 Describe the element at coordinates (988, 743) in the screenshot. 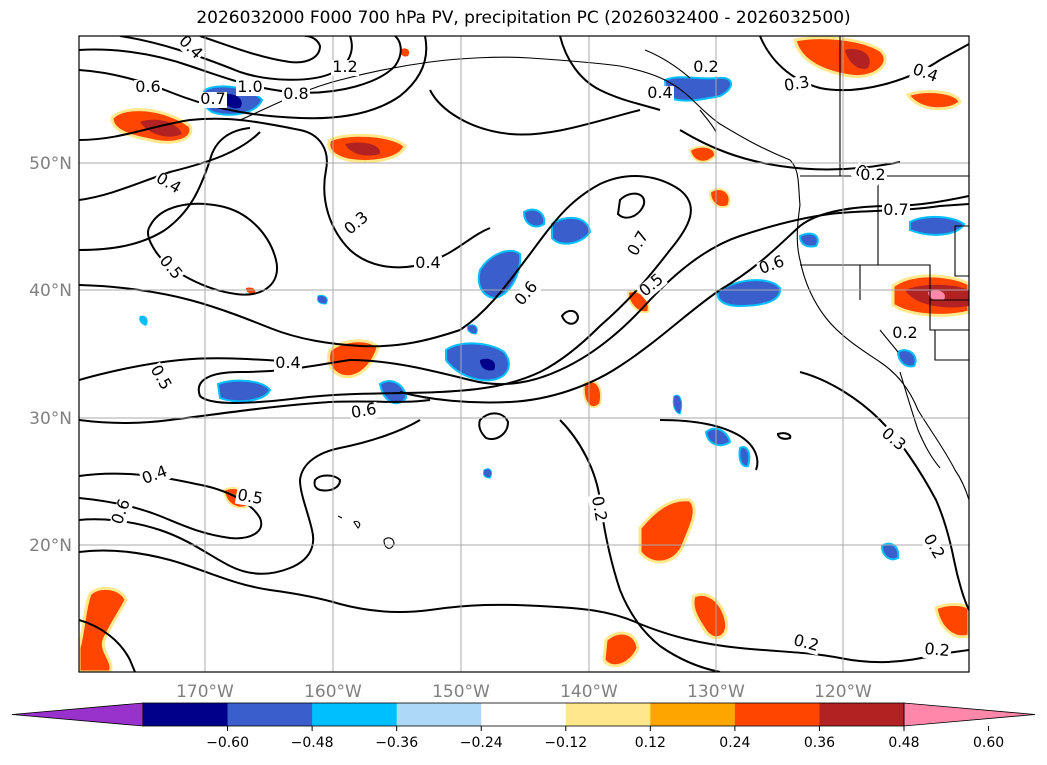

I see `colorbar-tick-label: 0.60` at that location.